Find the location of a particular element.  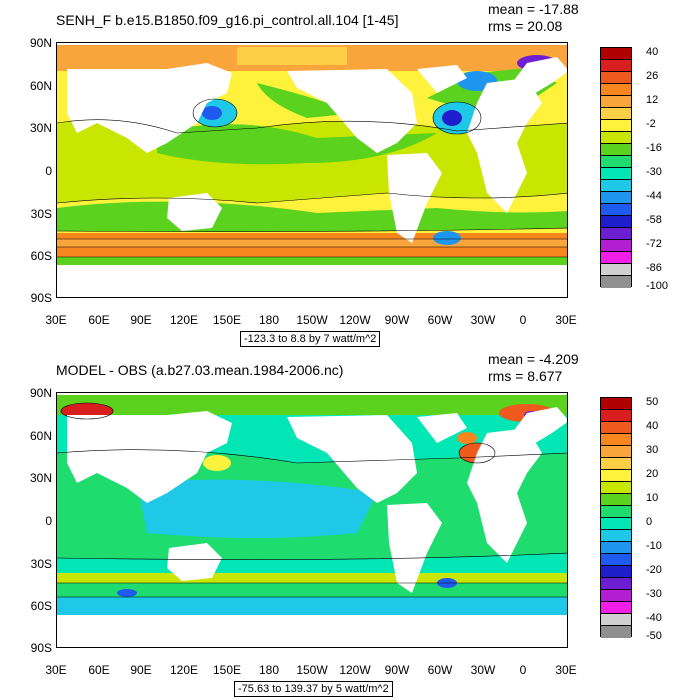

colorbar-label: 10 is located at coordinates (652, 498).